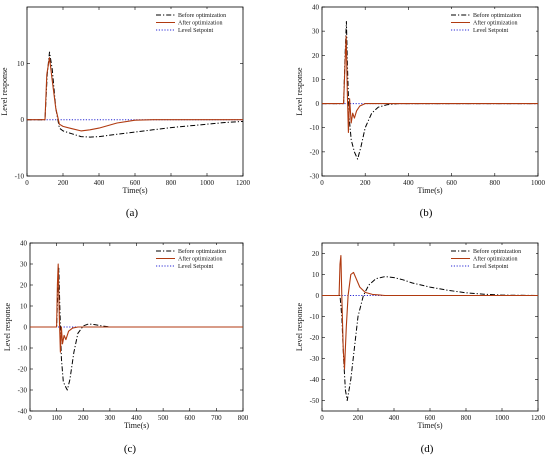 The width and height of the screenshot is (550, 459). What do you see at coordinates (216, 418) in the screenshot?
I see `x-tick-label: 700` at bounding box center [216, 418].